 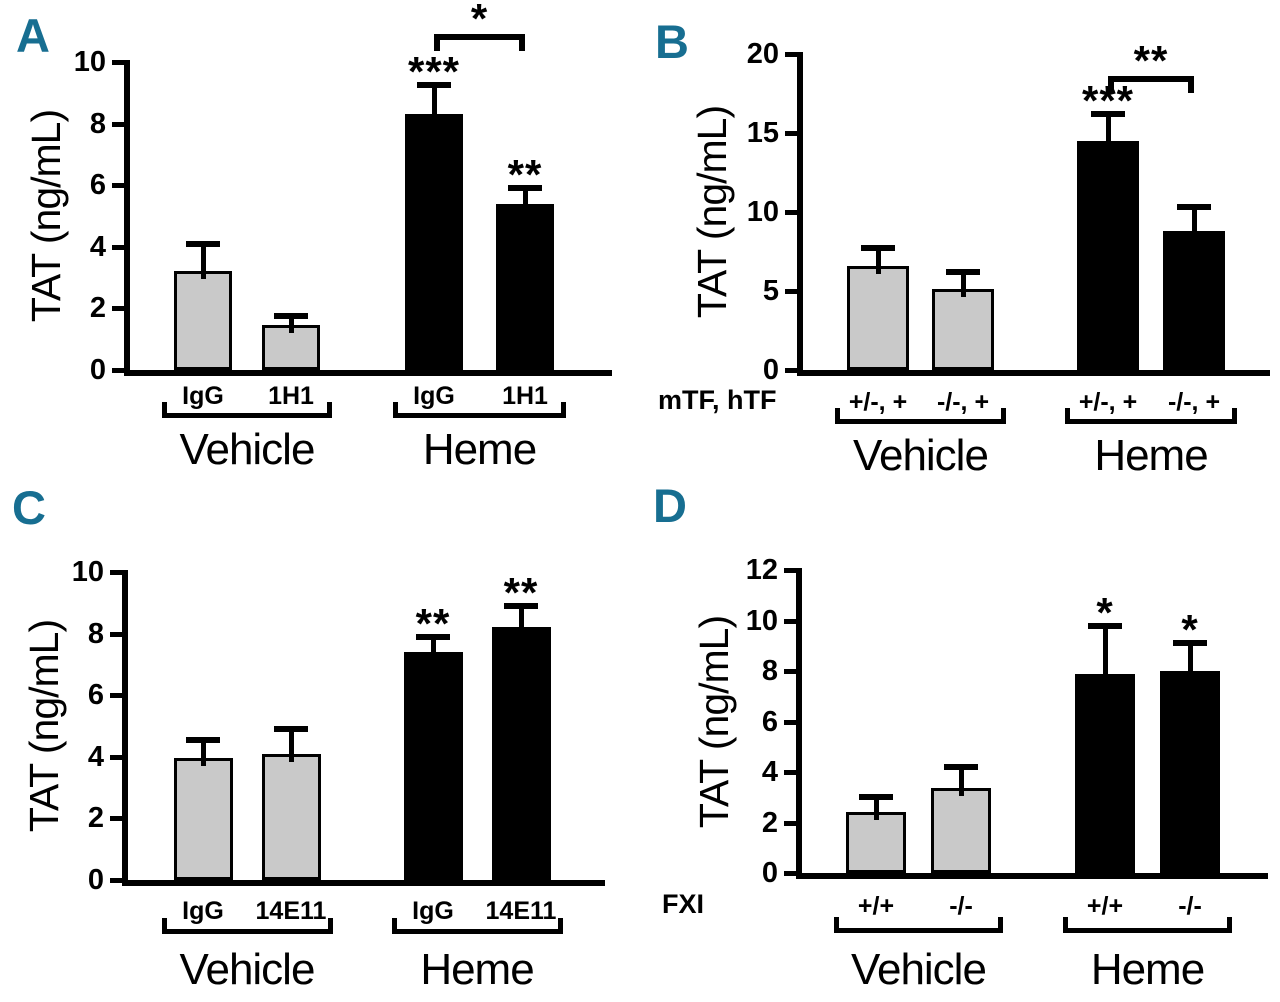 I want to click on panel-letter-a: A, so click(x=33, y=35).